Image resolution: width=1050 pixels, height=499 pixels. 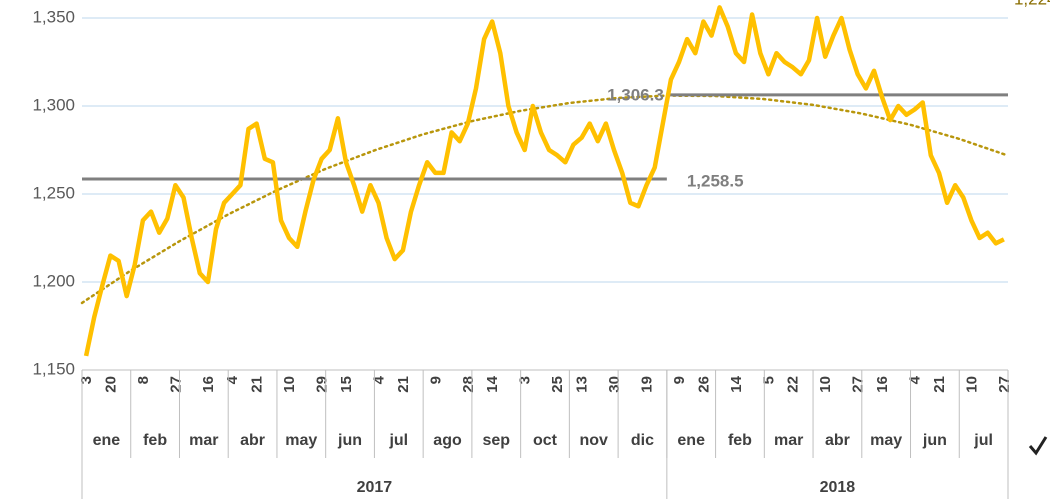 I want to click on y-tick-label: 1,200, so click(x=53, y=280).